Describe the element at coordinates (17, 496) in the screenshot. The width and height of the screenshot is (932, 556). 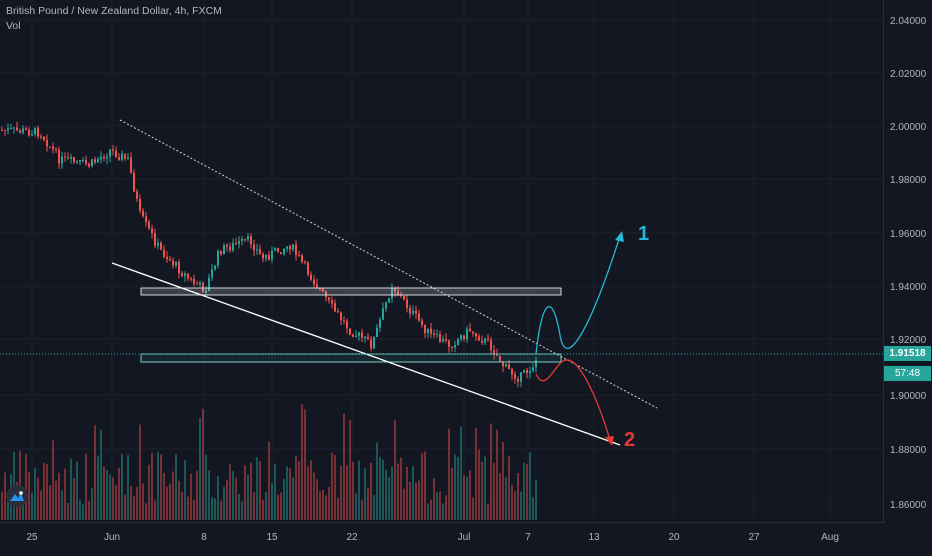
I see `tradingview-logo-icon` at that location.